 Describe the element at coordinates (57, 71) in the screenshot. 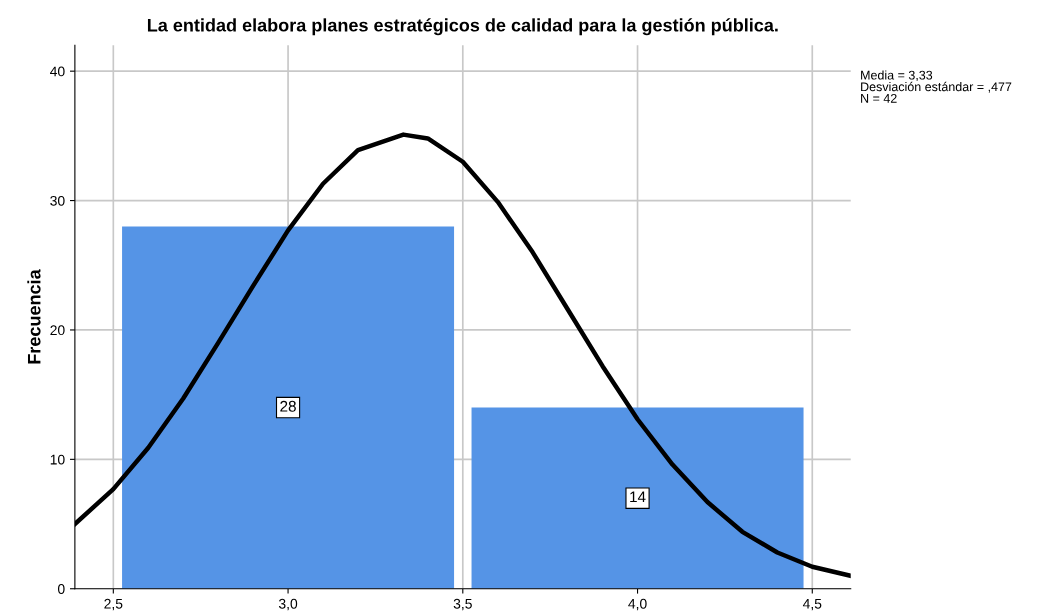

I see `y-tick-label: 40` at that location.